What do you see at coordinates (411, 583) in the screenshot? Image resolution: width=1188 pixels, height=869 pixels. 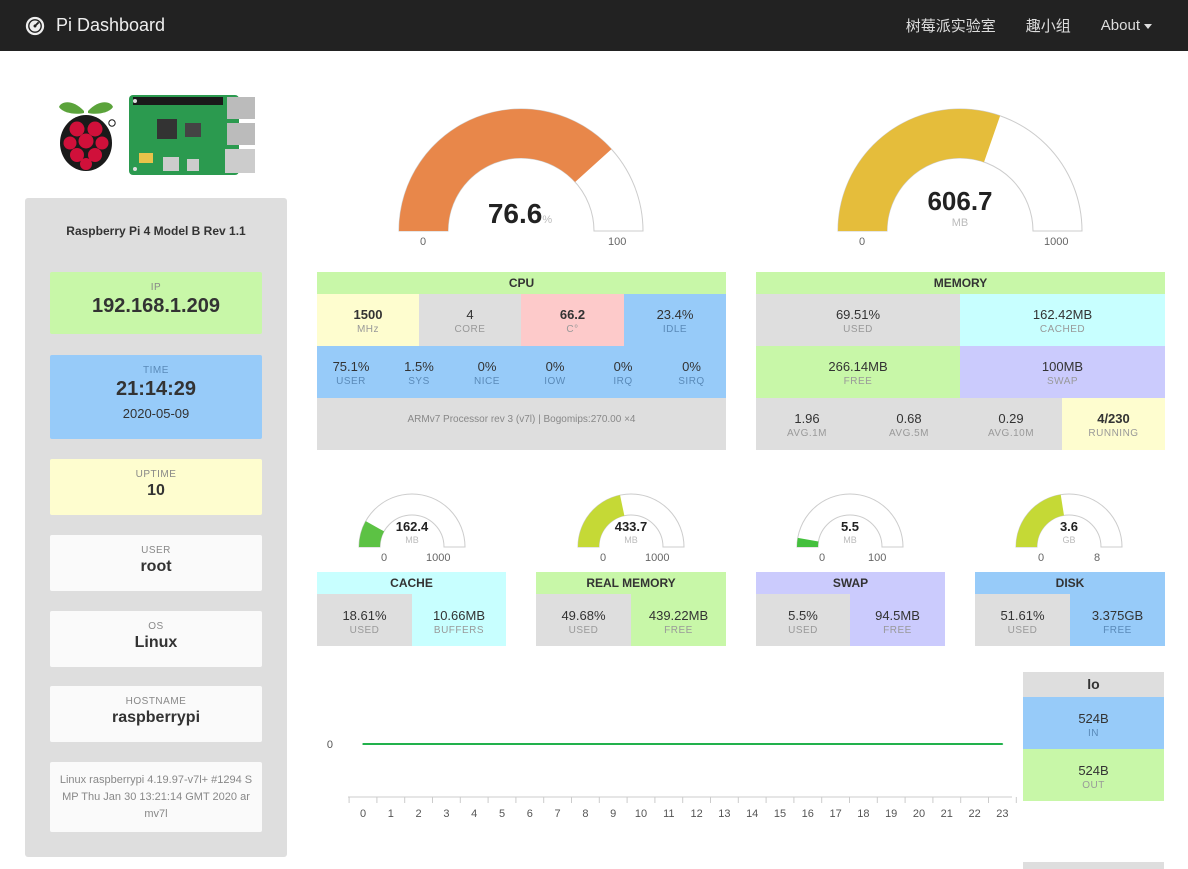 I see `cache-header: CACHE` at bounding box center [411, 583].